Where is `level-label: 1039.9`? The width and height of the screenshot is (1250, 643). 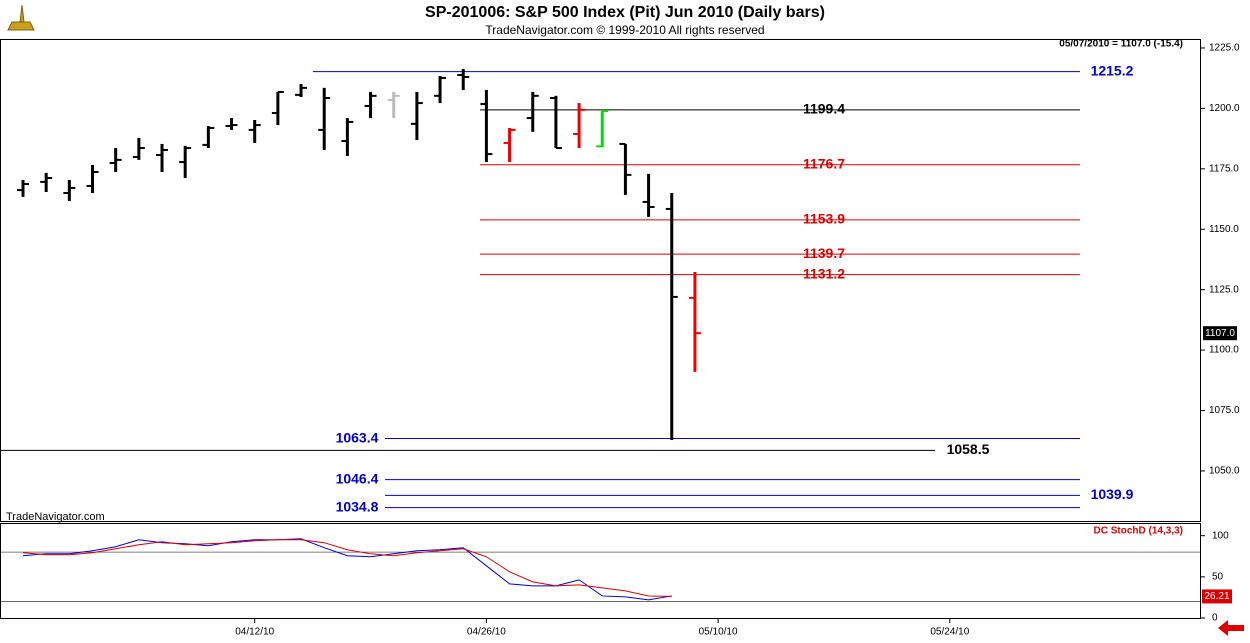 level-label: 1039.9 is located at coordinates (1112, 494).